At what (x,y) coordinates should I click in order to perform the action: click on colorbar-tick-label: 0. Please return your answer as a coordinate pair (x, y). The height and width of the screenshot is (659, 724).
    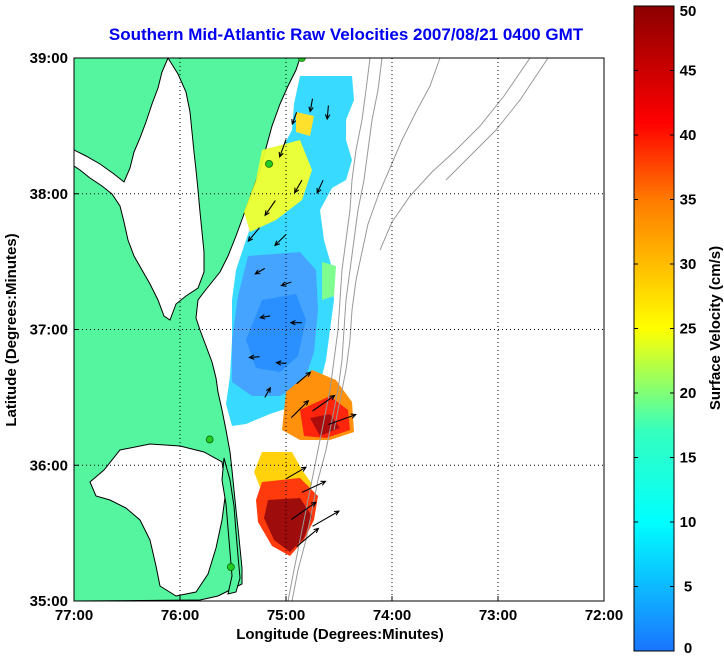
    Looking at the image, I should click on (688, 648).